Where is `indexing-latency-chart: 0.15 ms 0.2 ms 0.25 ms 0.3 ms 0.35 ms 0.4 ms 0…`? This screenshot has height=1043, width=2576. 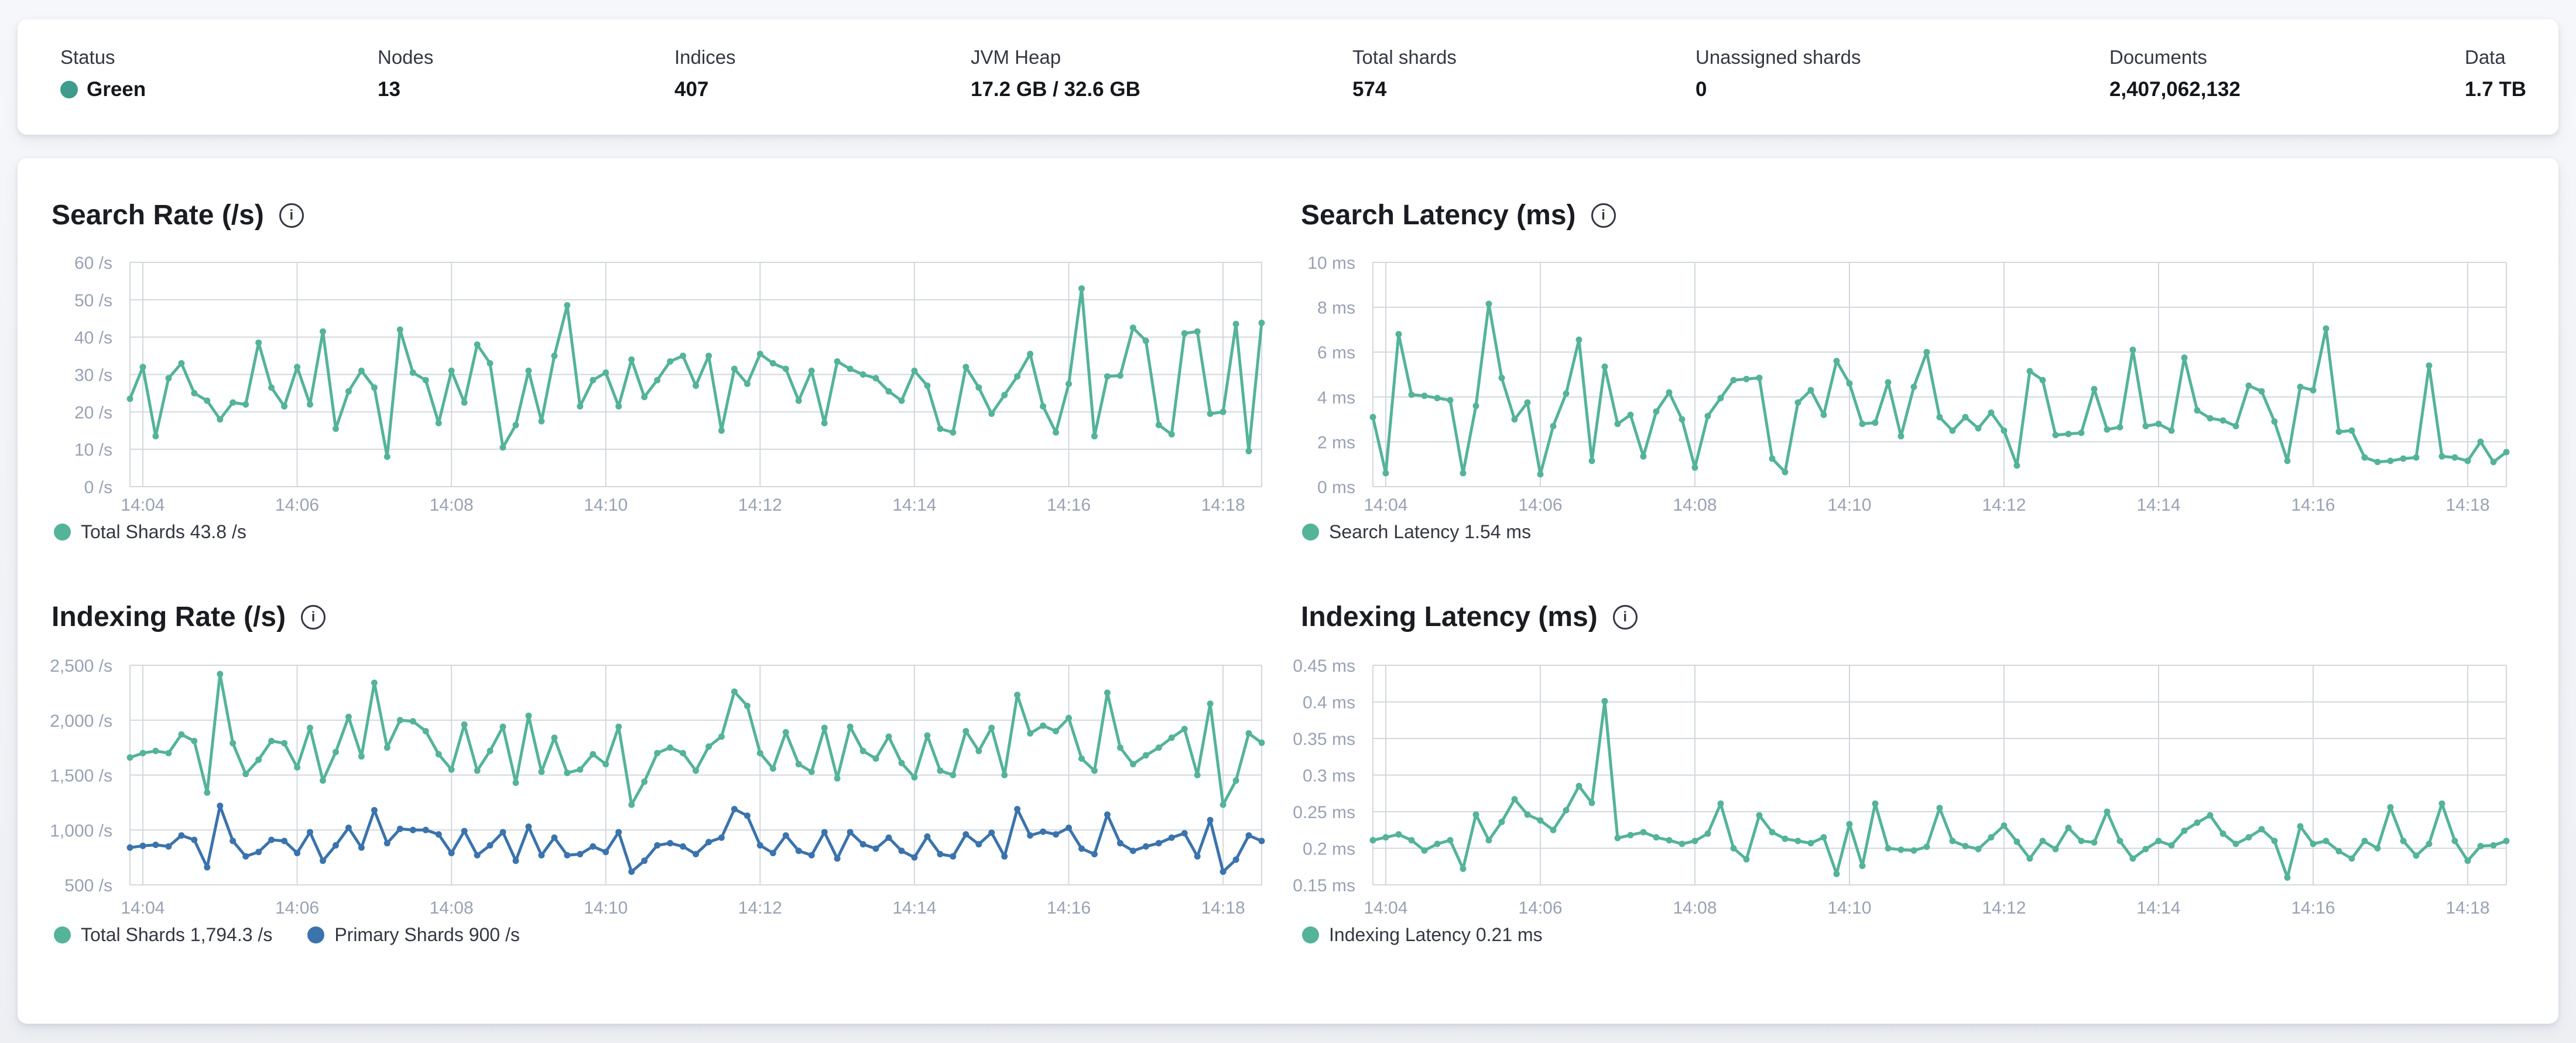 indexing-latency-chart: 0.15 ms 0.2 ms 0.25 ms 0.3 ms 0.35 ms 0.4 ms 0… is located at coordinates (1901, 787).